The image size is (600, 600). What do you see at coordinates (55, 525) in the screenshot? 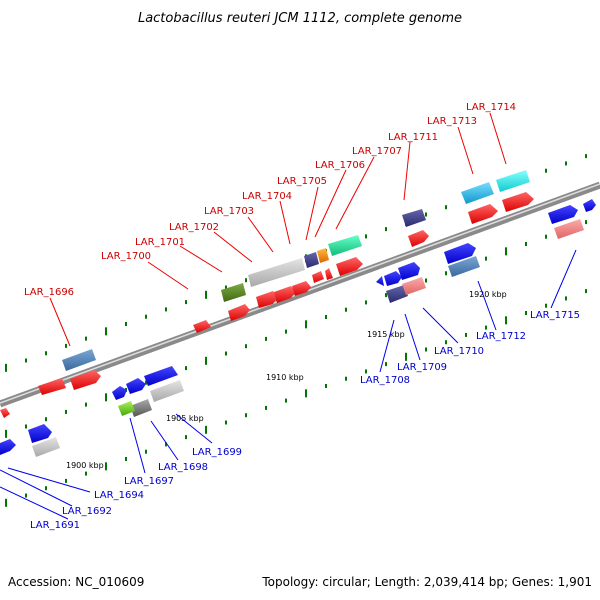
I see `gene-label-lar-1691: LAR_1691` at bounding box center [55, 525].